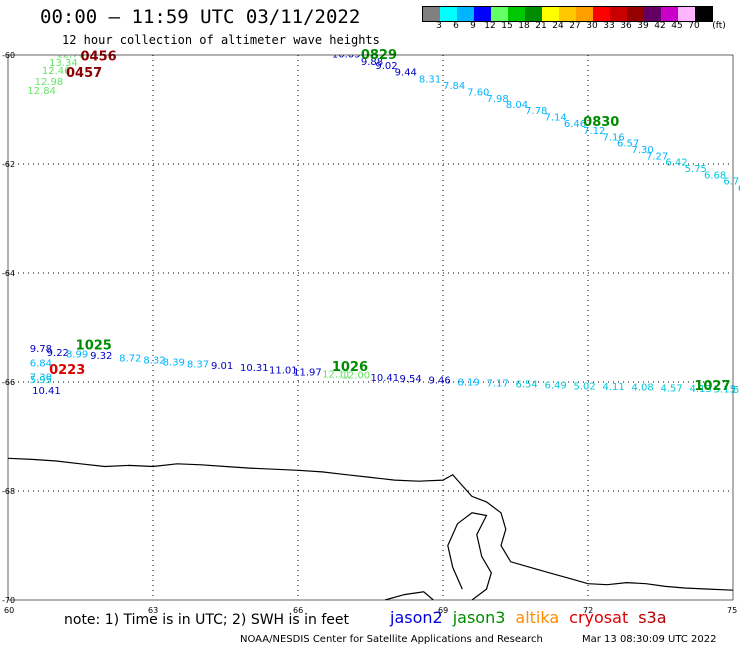 The width and height of the screenshot is (740, 650). Describe the element at coordinates (174, 363) in the screenshot. I see `swh-value-label: 8.39` at that location.